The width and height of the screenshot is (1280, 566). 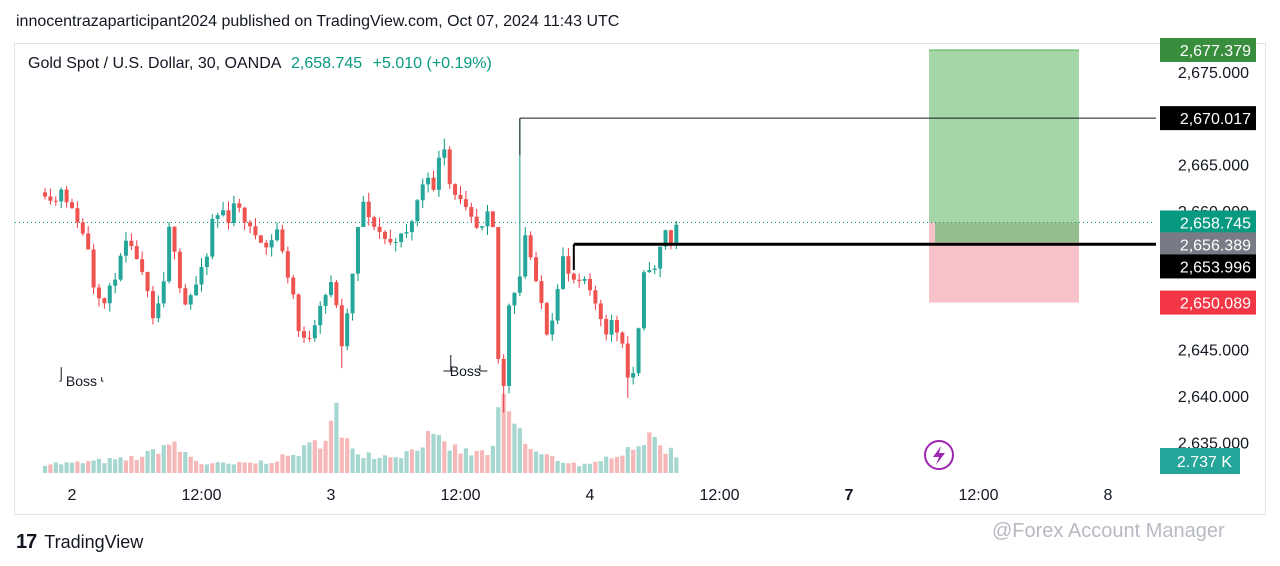 What do you see at coordinates (1215, 245) in the screenshot?
I see `price-axis-label-text: 2,656.389` at bounding box center [1215, 245].